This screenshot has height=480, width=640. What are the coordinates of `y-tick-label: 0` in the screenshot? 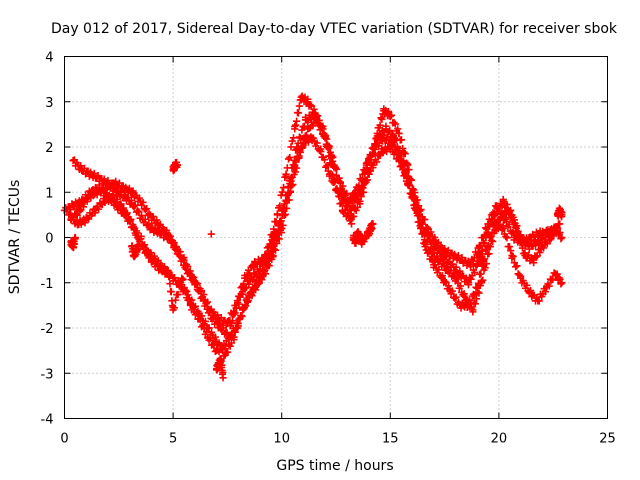 It's located at (49, 239).